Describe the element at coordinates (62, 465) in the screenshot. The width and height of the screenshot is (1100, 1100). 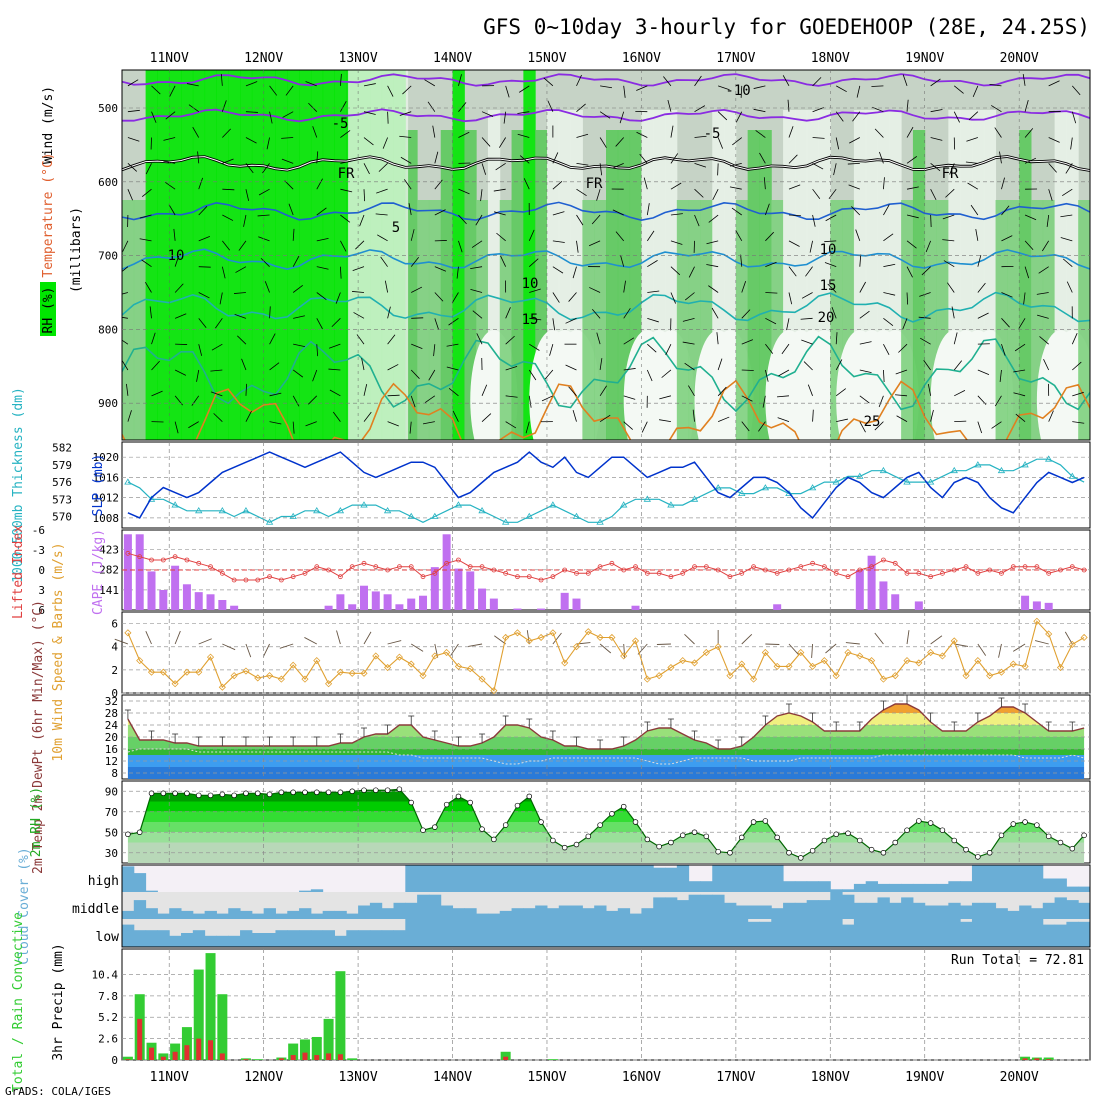
I see `thickness-tick: 579` at that location.